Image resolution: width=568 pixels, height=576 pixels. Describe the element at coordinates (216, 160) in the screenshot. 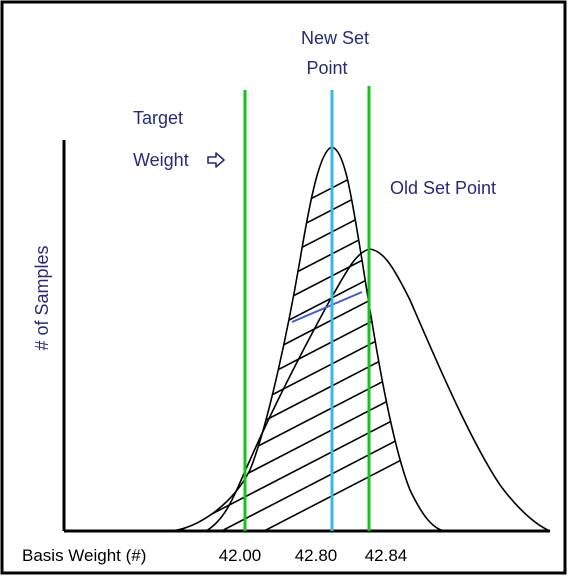

I see `right-arrow-icon` at that location.